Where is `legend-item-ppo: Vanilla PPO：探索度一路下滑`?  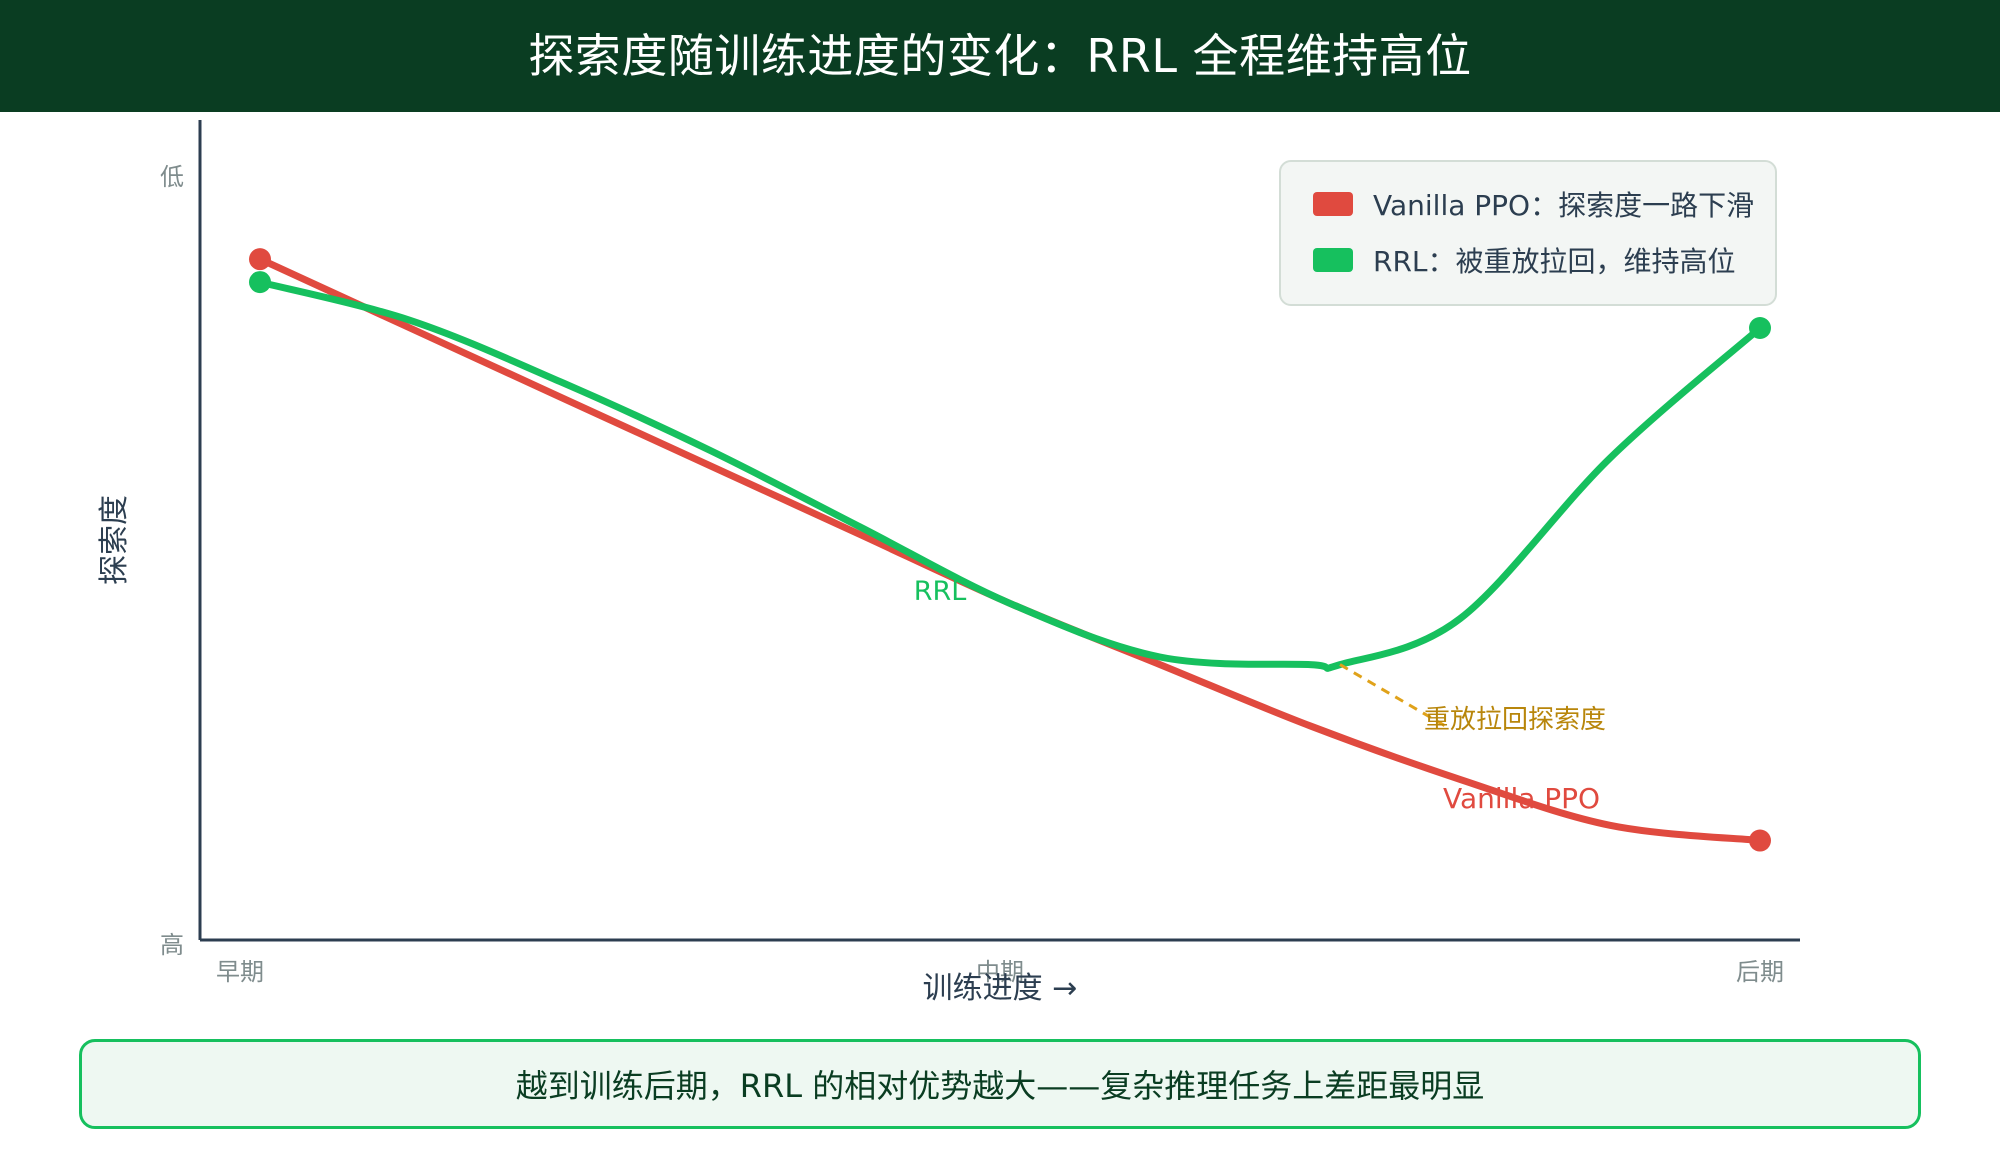
legend-item-ppo: Vanilla PPO：探索度一路下滑 is located at coordinates (1533, 204).